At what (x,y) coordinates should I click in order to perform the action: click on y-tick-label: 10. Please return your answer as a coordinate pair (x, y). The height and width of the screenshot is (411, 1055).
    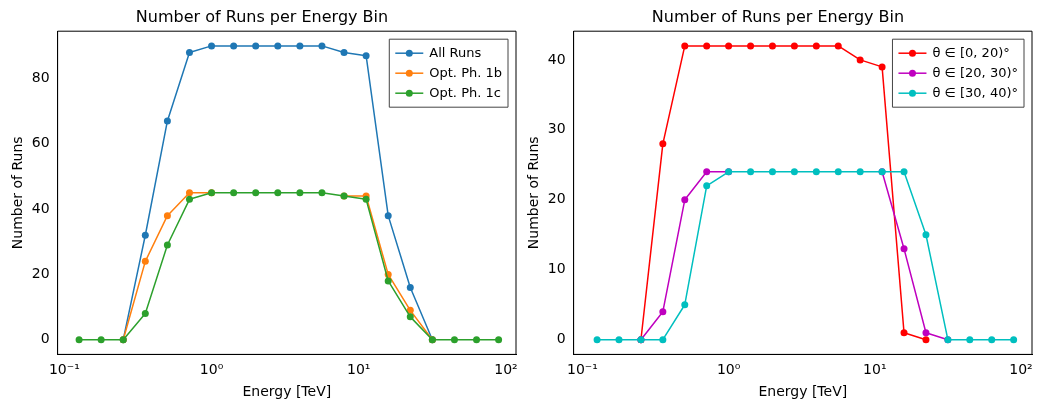
    Looking at the image, I should click on (556, 268).